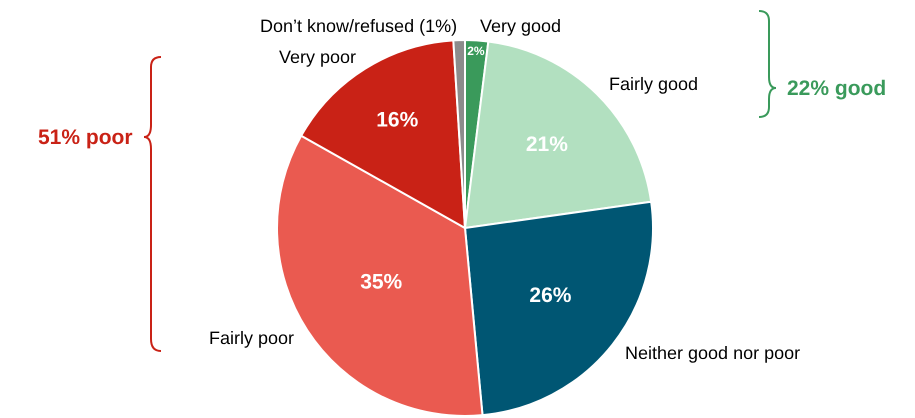 The height and width of the screenshot is (418, 915). I want to click on slice-label: Very good, so click(521, 26).